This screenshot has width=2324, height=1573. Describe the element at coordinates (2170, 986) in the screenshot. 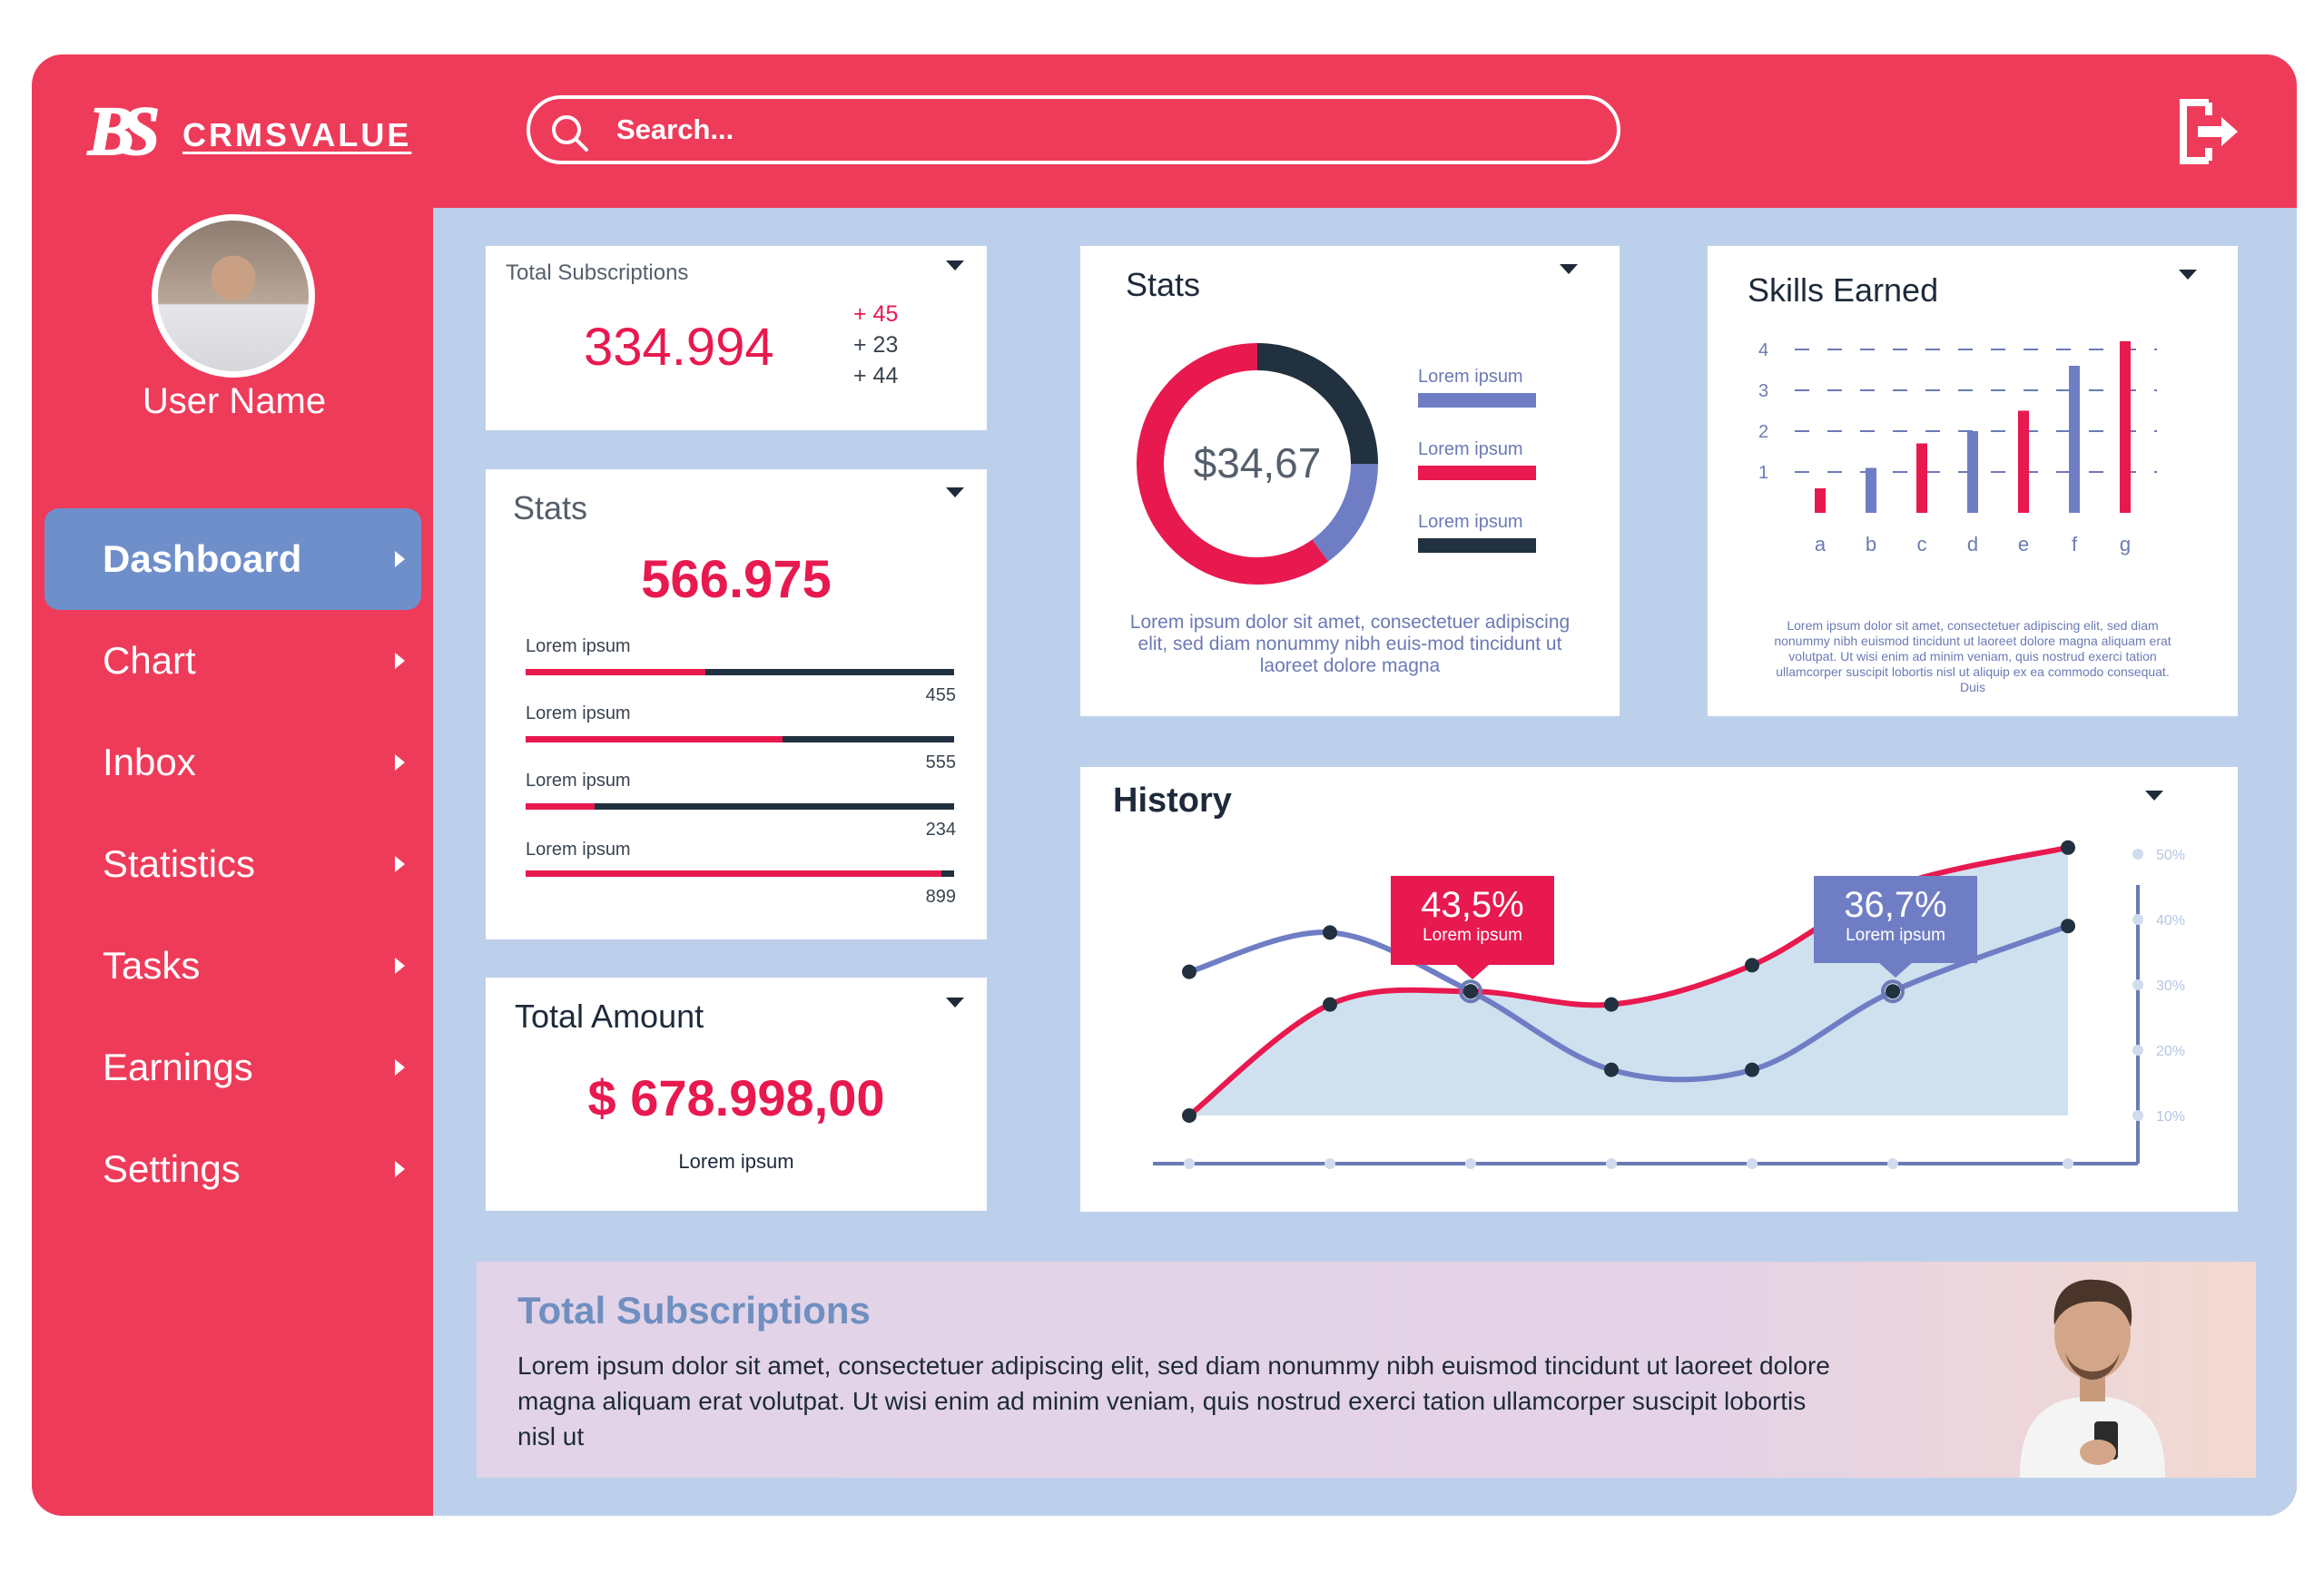

I see `y-tick-label: 30%` at that location.